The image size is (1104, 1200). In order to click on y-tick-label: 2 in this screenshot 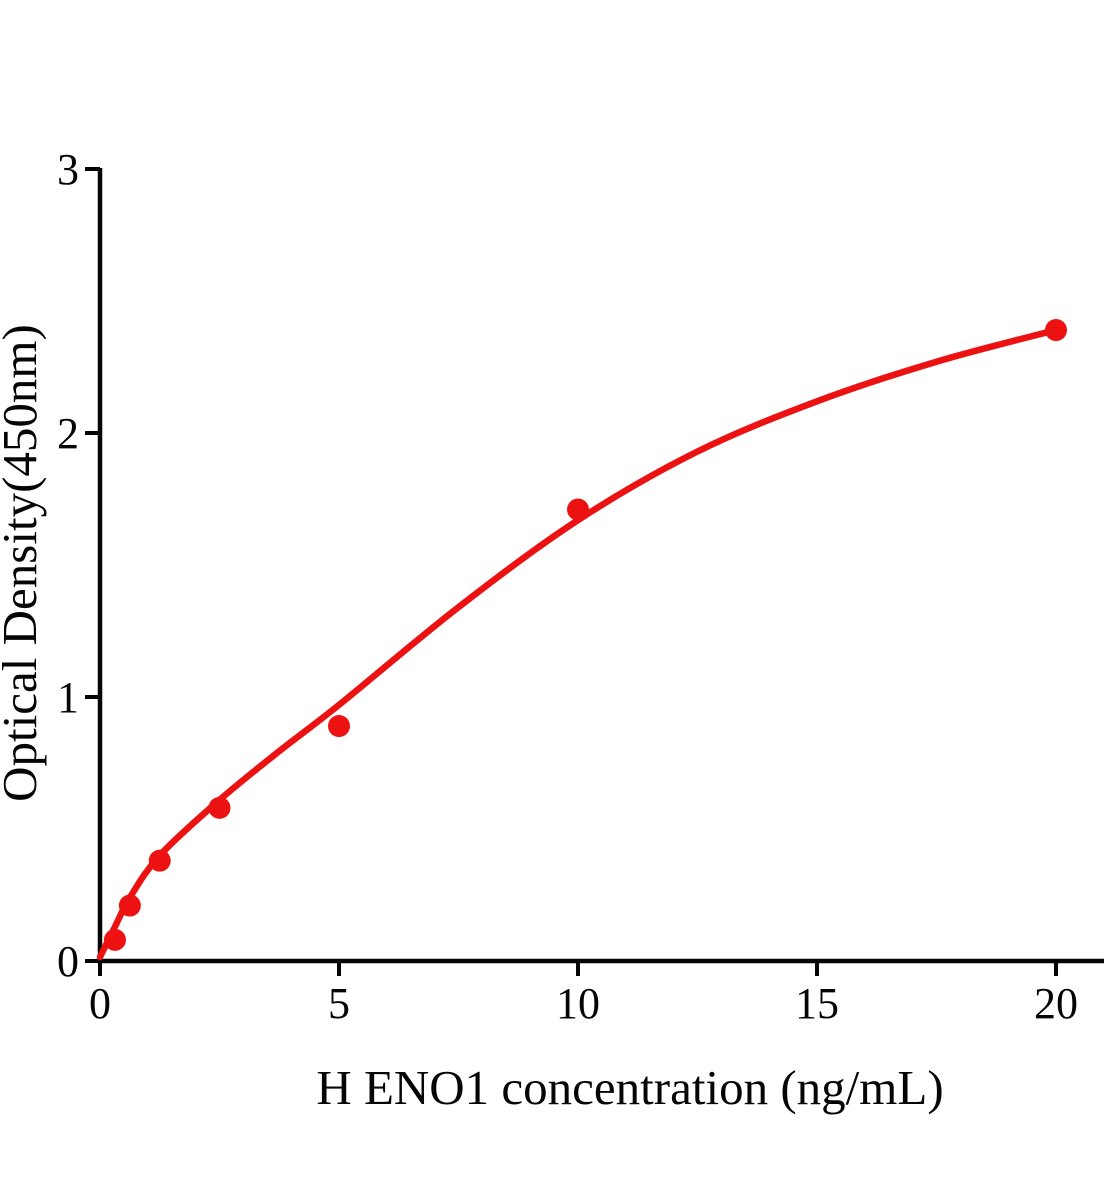, I will do `click(68, 433)`.